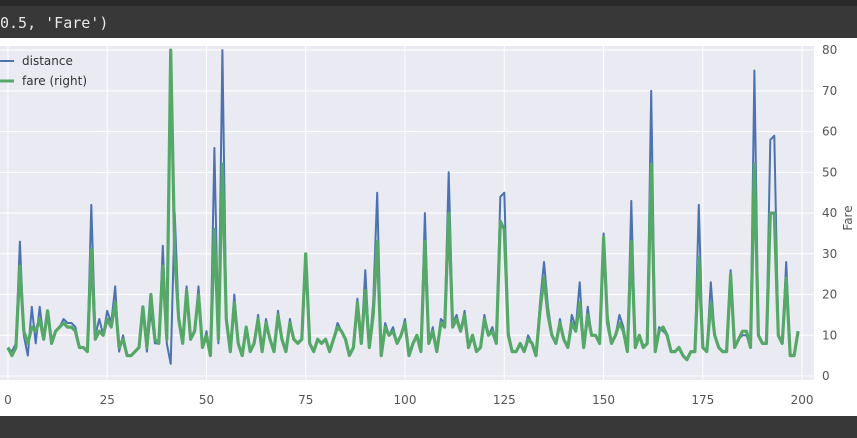 This screenshot has width=857, height=438. What do you see at coordinates (43, 71) in the screenshot?
I see `legend: distance fare (right)` at bounding box center [43, 71].